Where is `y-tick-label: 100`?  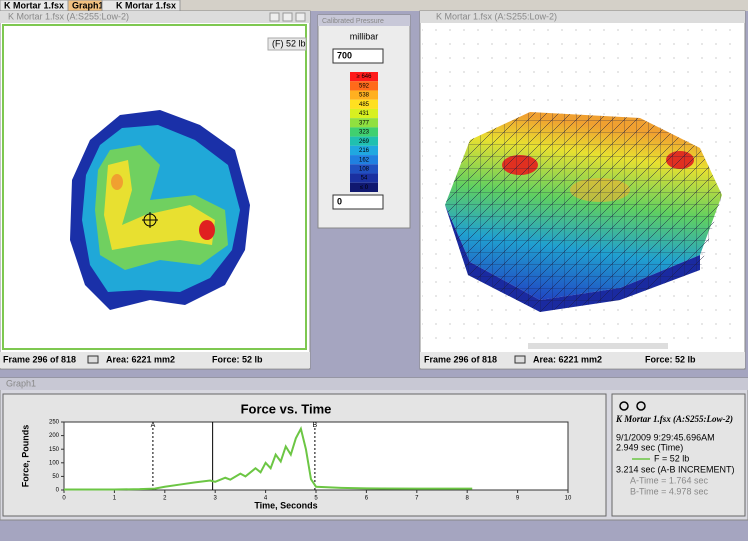
y-tick-label: 100 is located at coordinates (54, 463).